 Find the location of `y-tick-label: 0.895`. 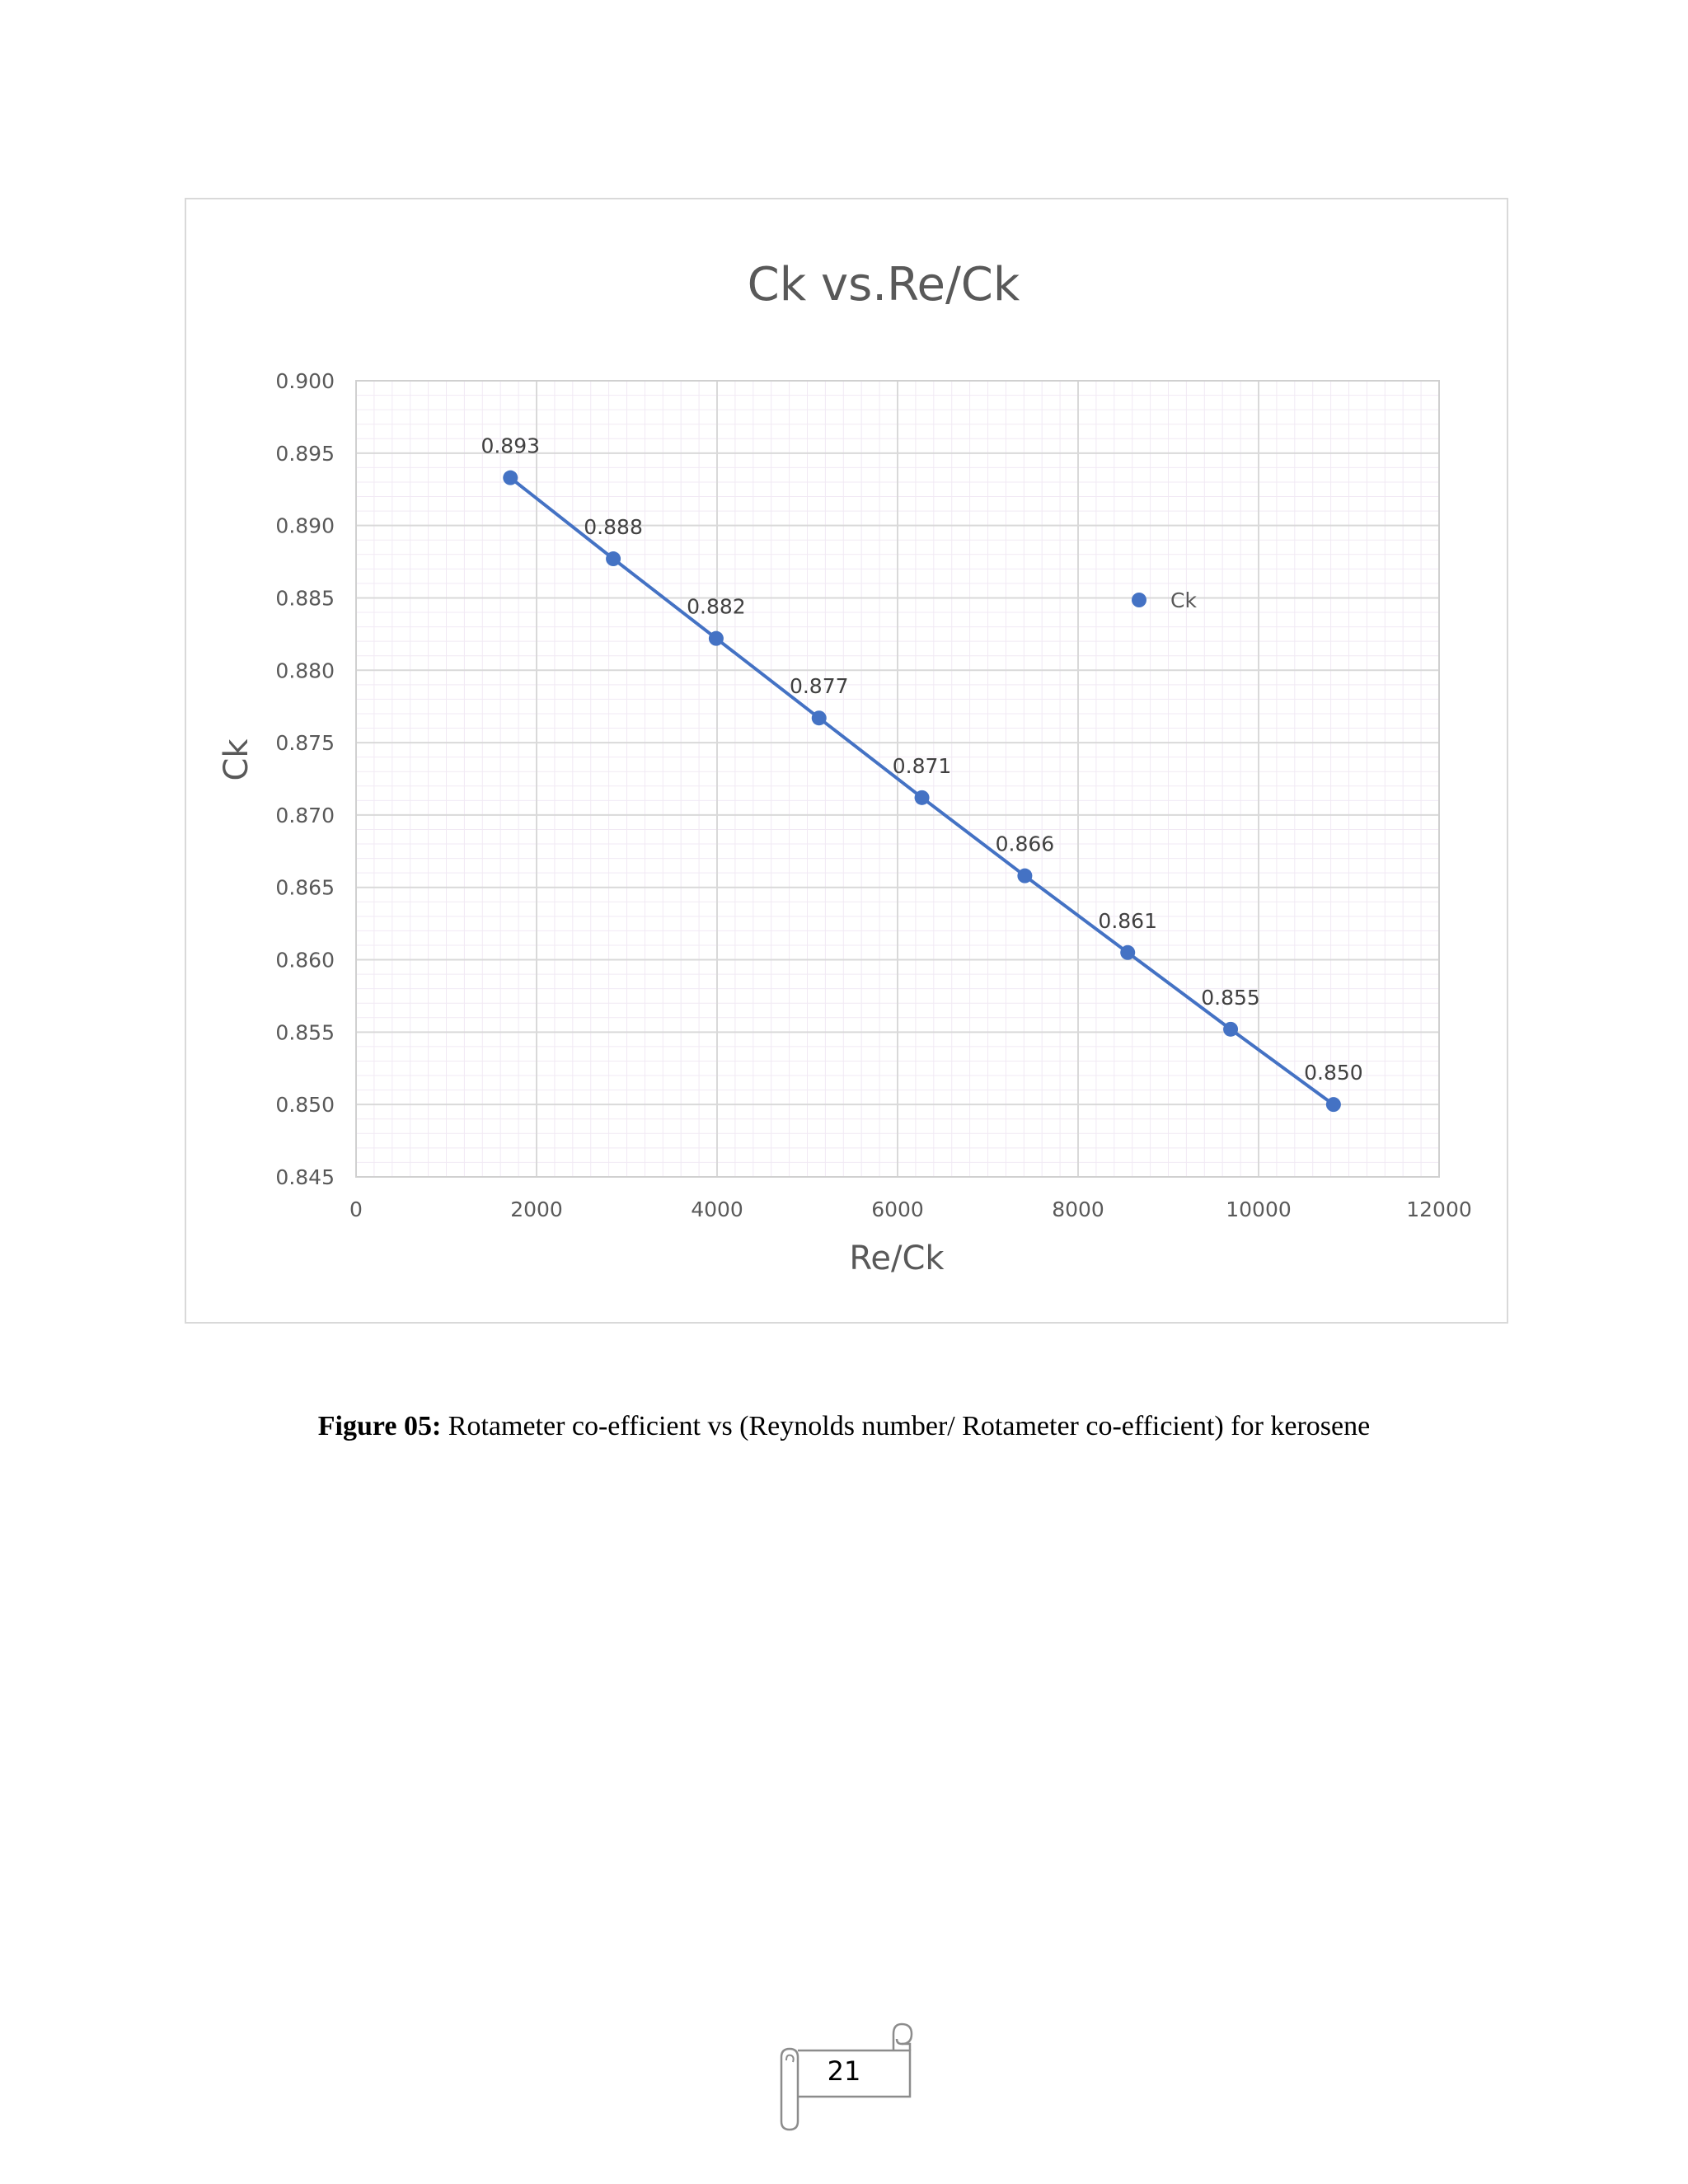

y-tick-label: 0.895 is located at coordinates (305, 454).